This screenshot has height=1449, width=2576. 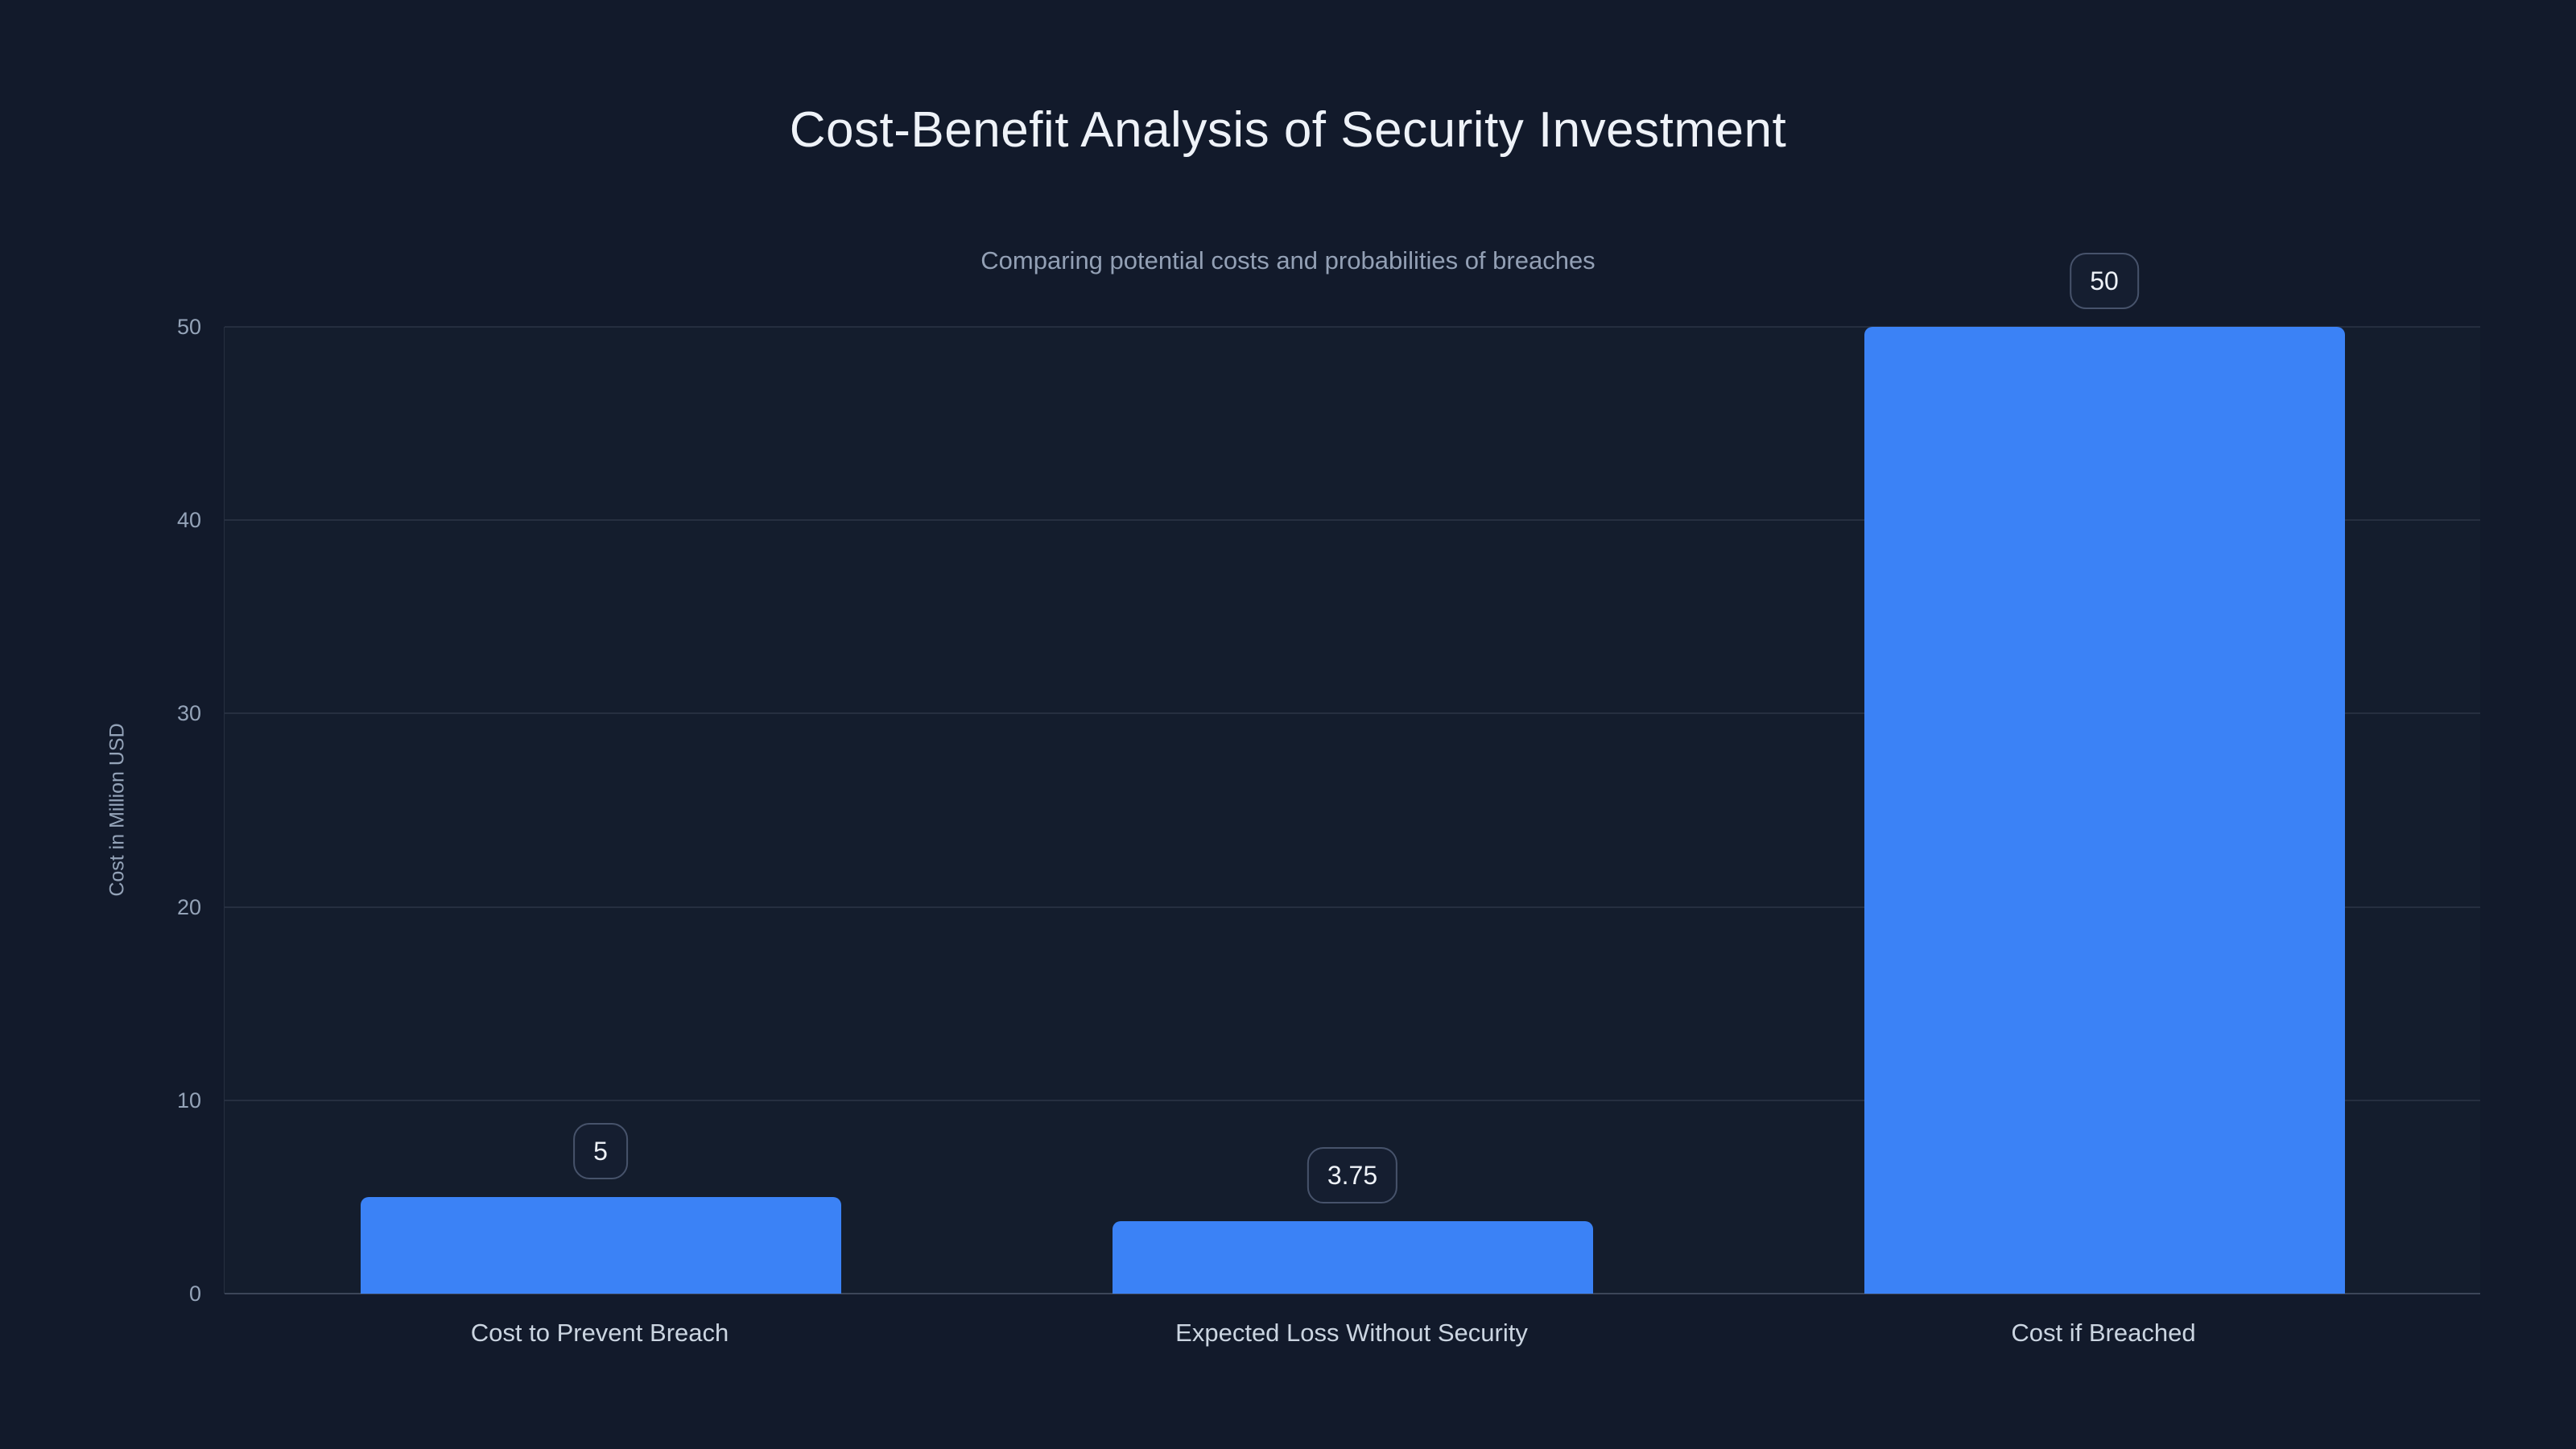 I want to click on y-tick-label-30: 30, so click(x=188, y=713).